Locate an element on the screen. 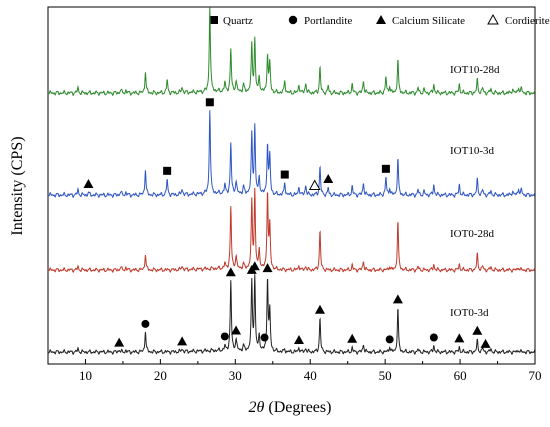  legend-marker-calcium-silicate is located at coordinates (381, 19).